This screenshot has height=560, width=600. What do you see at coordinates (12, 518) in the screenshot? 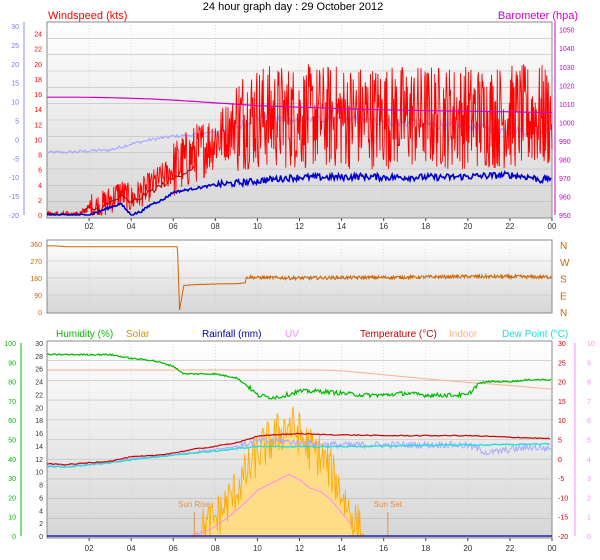
I see `humidity-y-tick: 10` at bounding box center [12, 518].